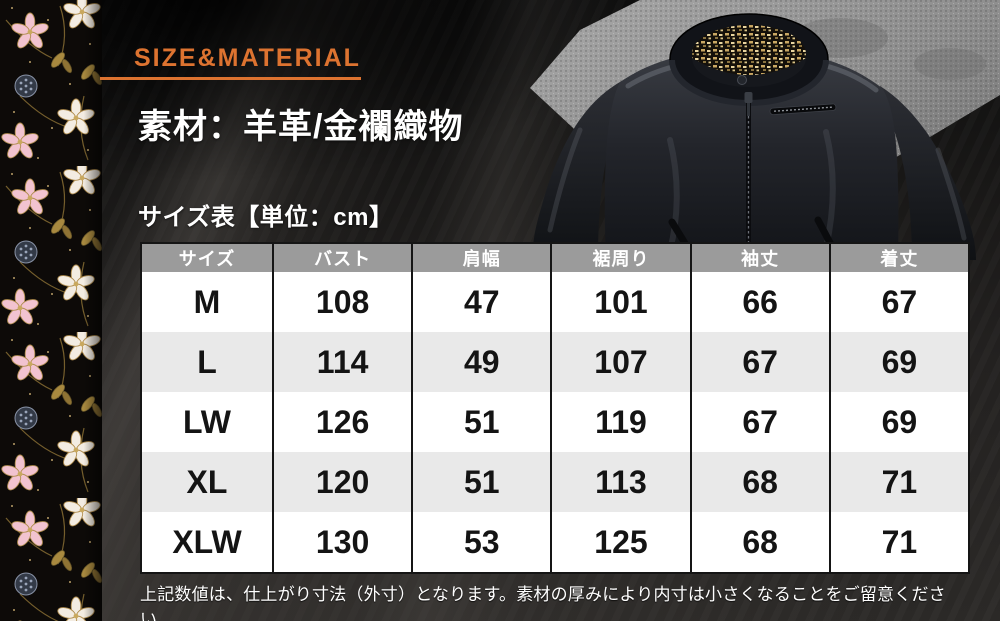 This screenshot has height=621, width=1000. I want to click on size-row: M 108 47 101 66 67, so click(555, 302).